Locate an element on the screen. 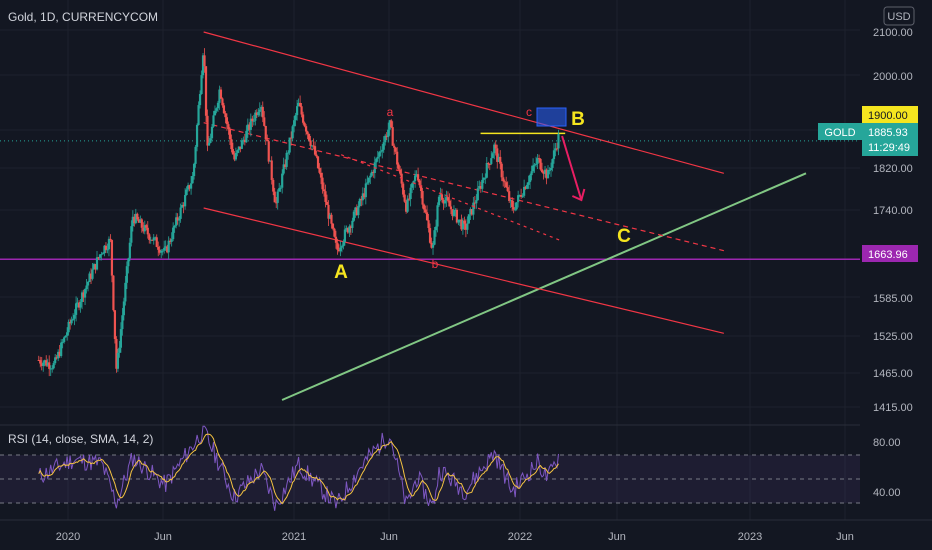 This screenshot has height=550, width=932. wave-label-b: b is located at coordinates (435, 264).